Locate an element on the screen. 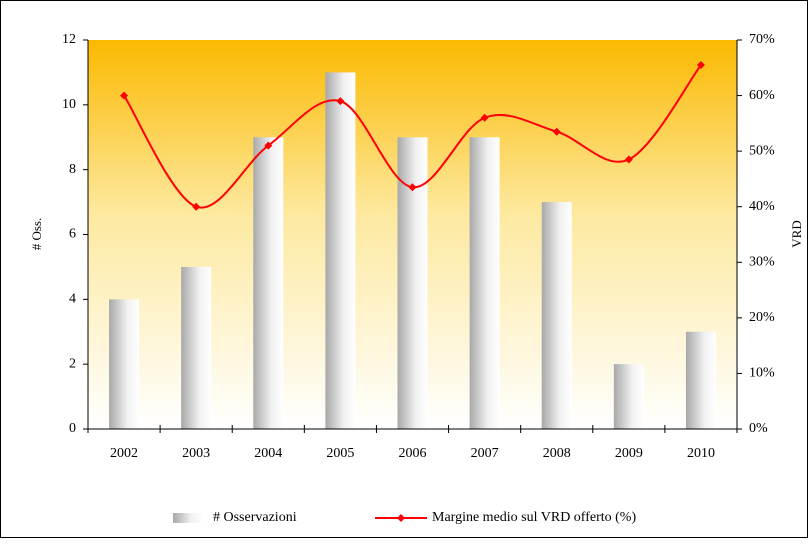 This screenshot has width=809, height=544. legend-label: # Osservazioni is located at coordinates (255, 517).